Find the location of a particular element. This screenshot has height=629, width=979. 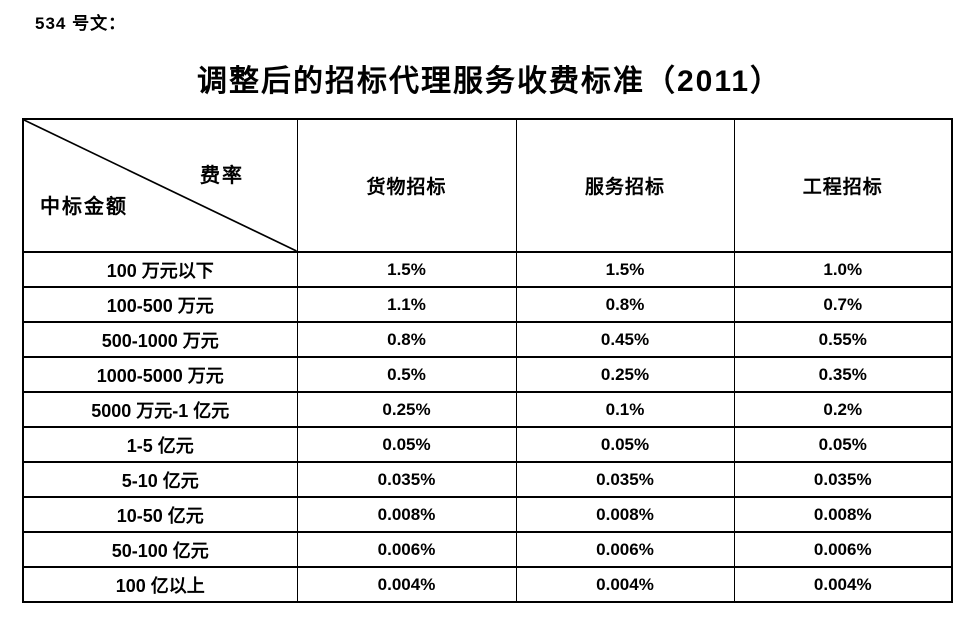

row-label: 50-100 亿元 is located at coordinates (160, 549).